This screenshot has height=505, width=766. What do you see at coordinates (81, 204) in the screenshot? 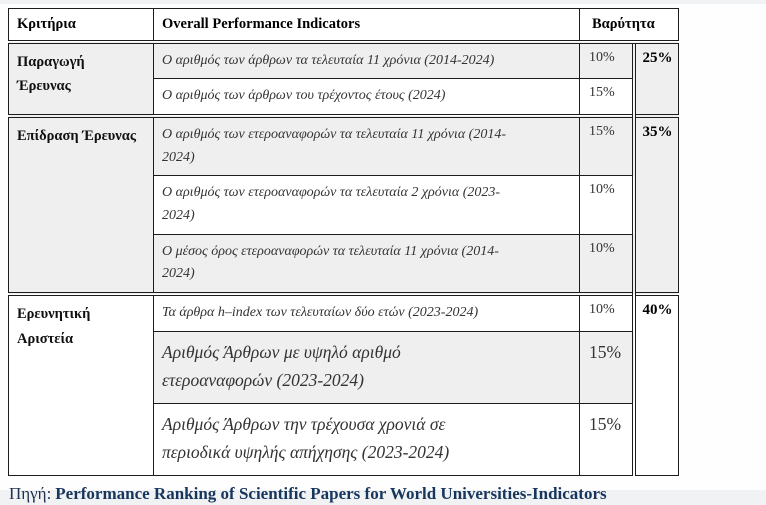
I see `criteria-cell: Επίδραση Έρευνας` at bounding box center [81, 204].